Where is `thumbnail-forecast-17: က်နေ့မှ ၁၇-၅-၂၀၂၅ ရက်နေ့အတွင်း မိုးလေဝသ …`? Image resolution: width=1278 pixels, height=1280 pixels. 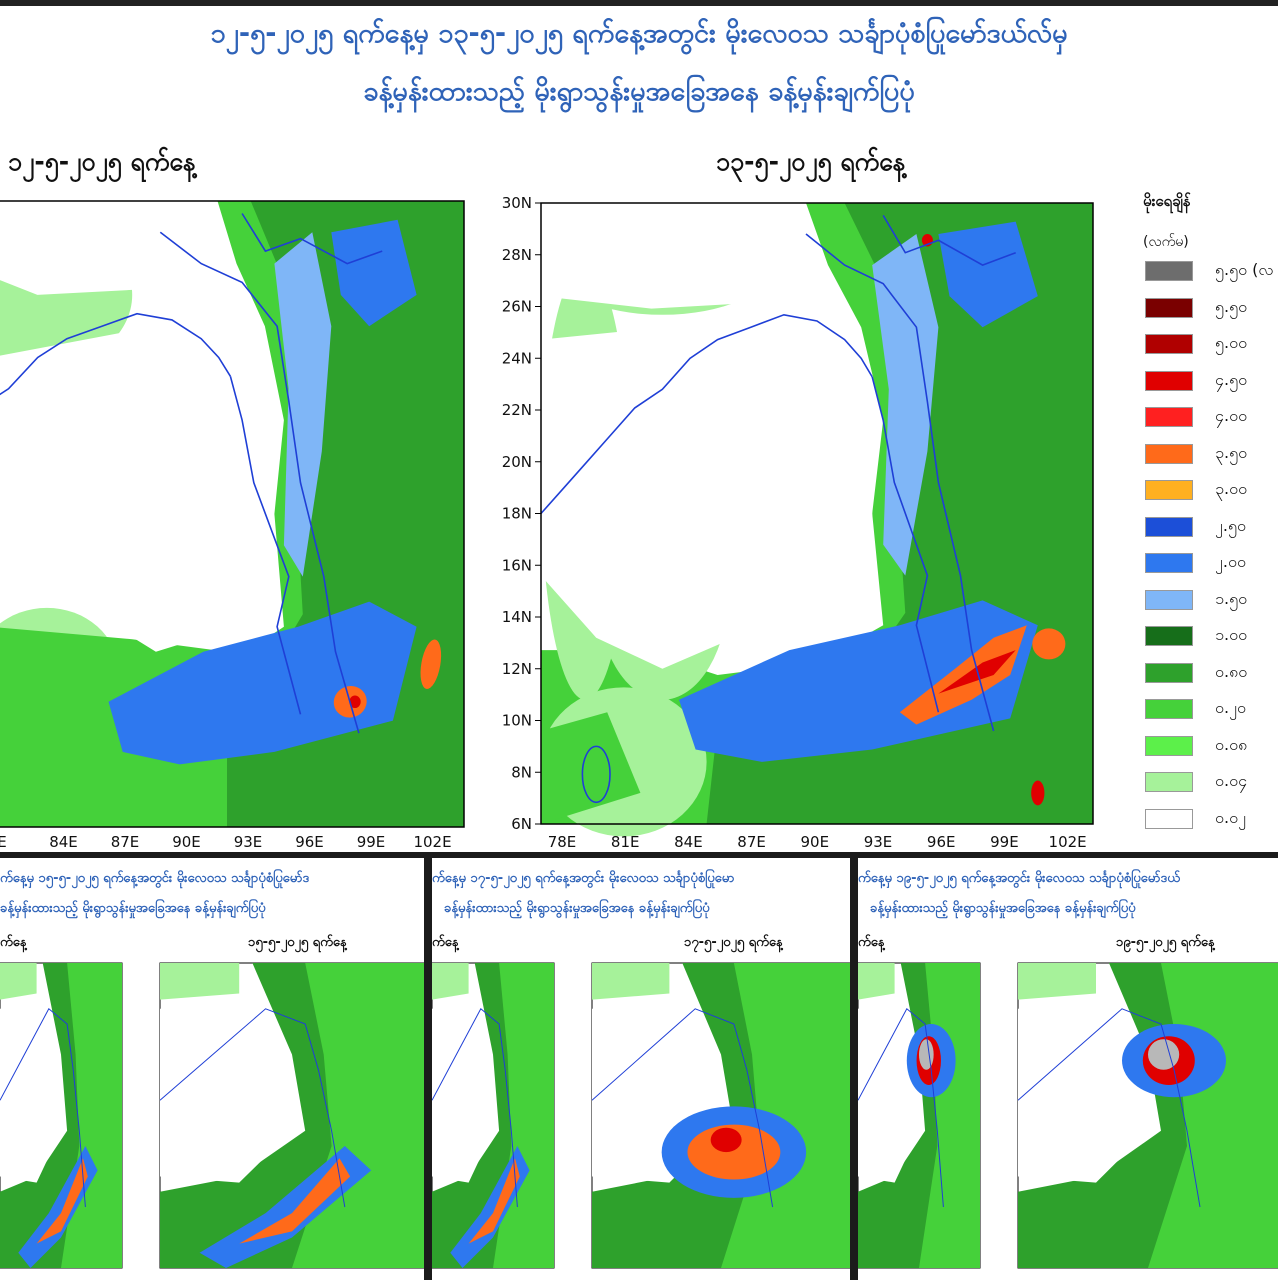
thumbnail-forecast-17: က်နေ့မှ ၁၇-၅-၂၀၂၅ ရက်နေ့အတွင်း မိုးလေဝသ … is located at coordinates (641, 1069).